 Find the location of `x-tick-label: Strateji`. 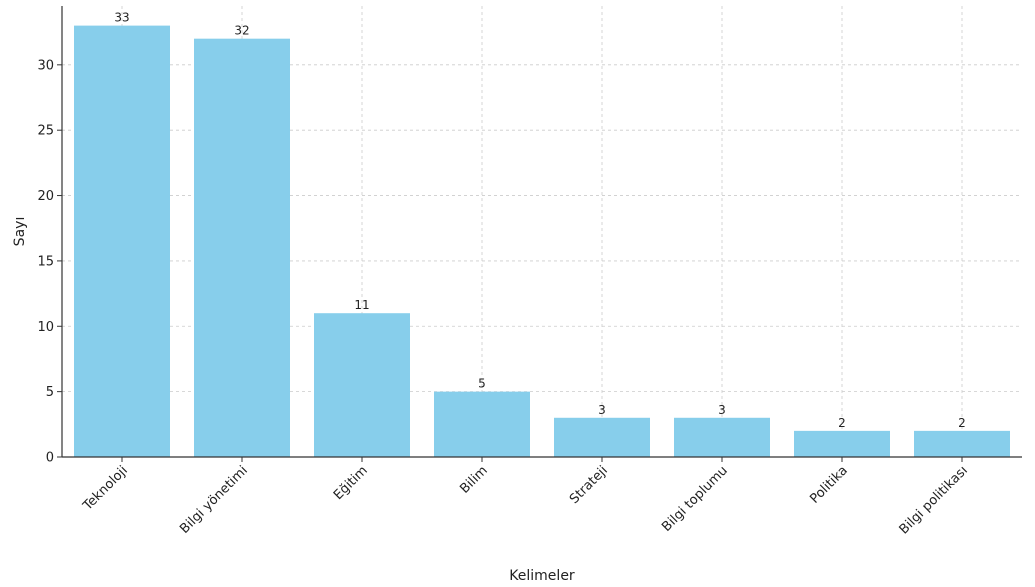

x-tick-label: Strateji is located at coordinates (589, 485).